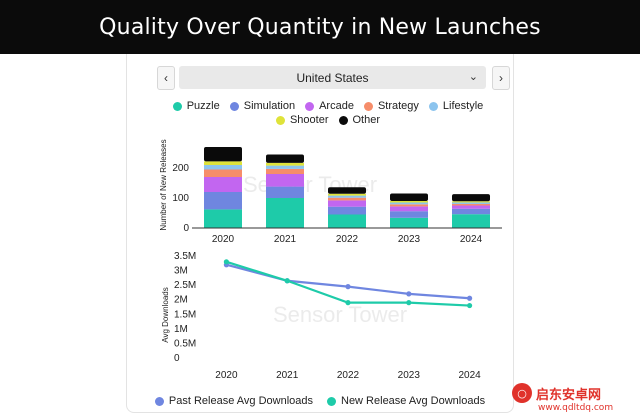 This screenshot has height=420, width=640. I want to click on legend-label: Past Release Avg Downloads, so click(240, 401).